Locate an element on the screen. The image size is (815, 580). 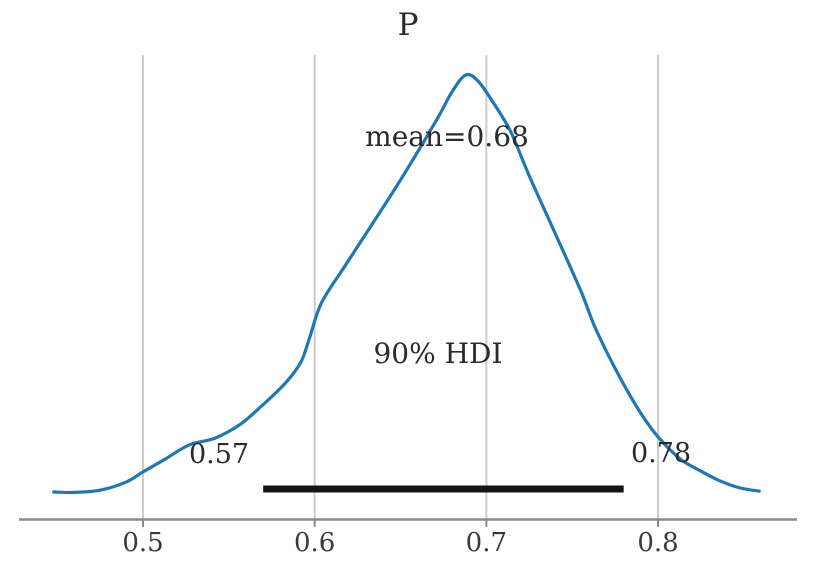
x-tick-label-0: 0.5 is located at coordinates (143, 543).